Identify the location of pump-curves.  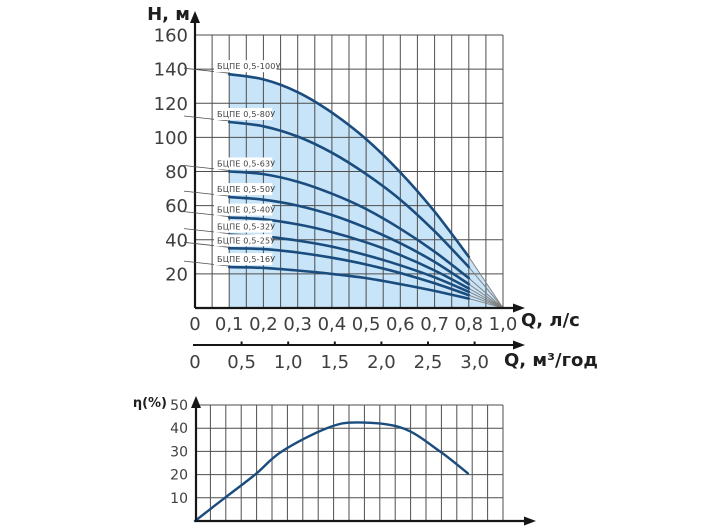
(349, 186).